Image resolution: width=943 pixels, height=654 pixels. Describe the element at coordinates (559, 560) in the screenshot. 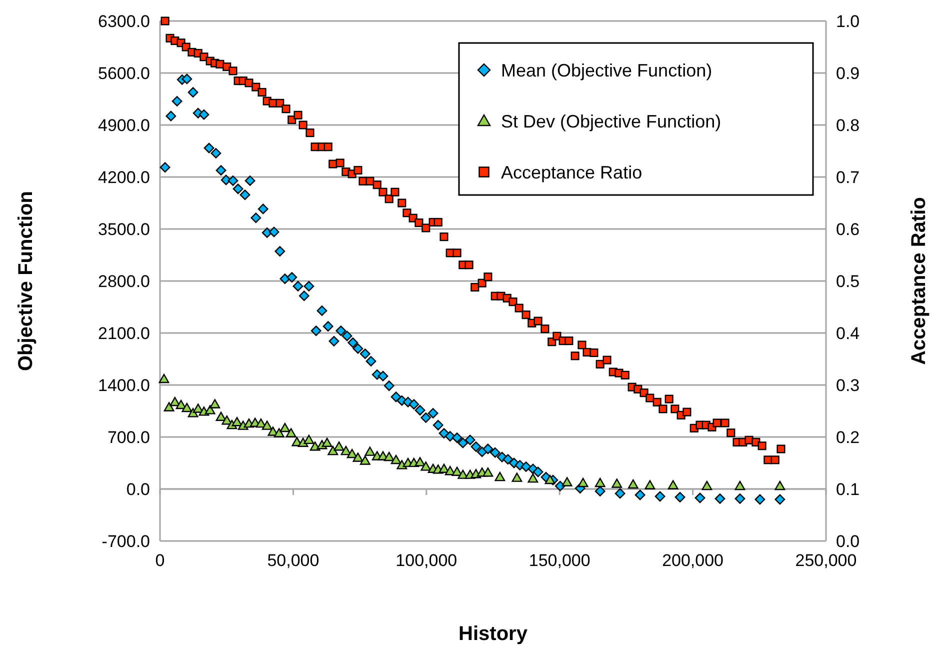

I see `x-tick-label: 150,000` at that location.